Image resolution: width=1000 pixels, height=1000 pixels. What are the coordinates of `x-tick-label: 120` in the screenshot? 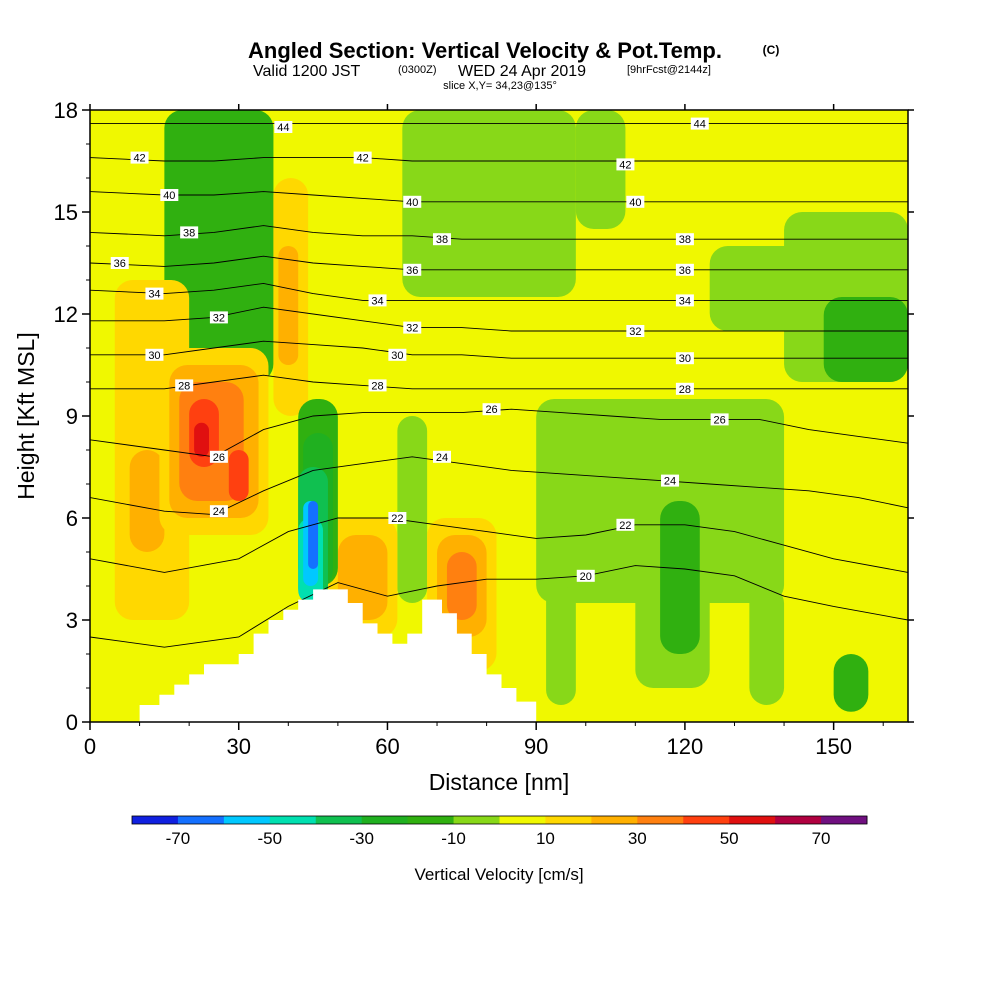 It's located at (685, 746).